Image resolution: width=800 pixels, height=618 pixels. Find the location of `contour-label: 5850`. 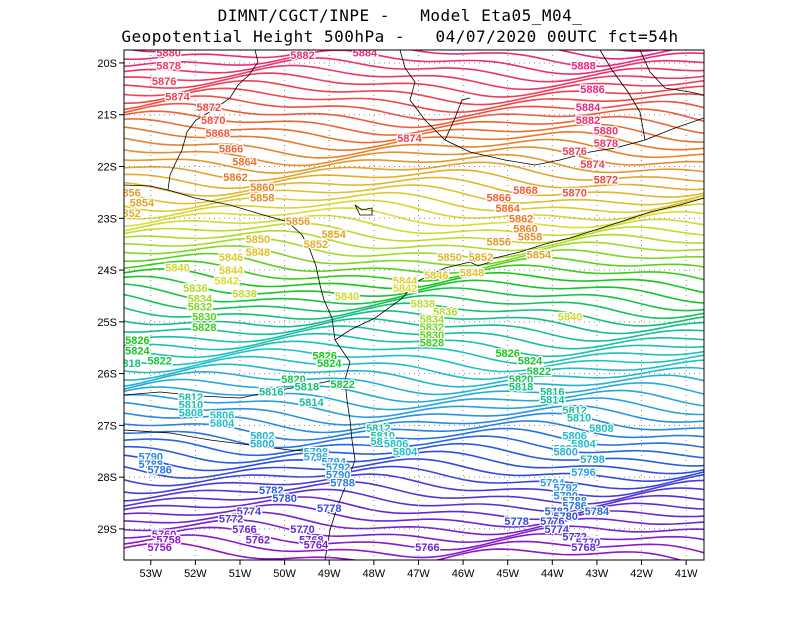

contour-label: 5850 is located at coordinates (449, 258).